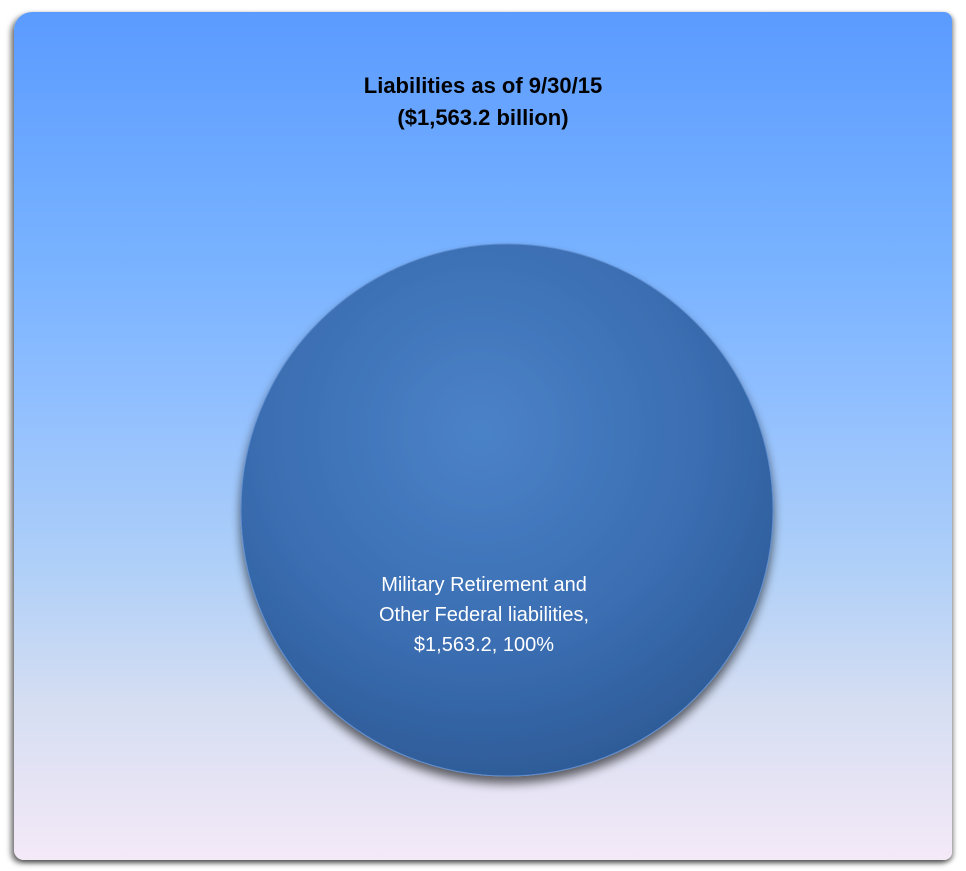  I want to click on chart-title: Liabilities as of 9/30/15, so click(483, 85).